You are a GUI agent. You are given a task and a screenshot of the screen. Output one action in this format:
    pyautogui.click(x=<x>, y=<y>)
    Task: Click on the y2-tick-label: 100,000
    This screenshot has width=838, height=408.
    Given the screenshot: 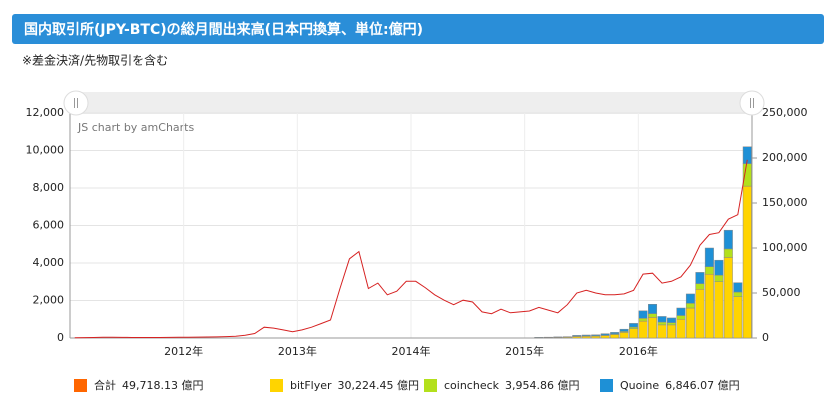 What is the action you would take?
    pyautogui.click(x=785, y=247)
    